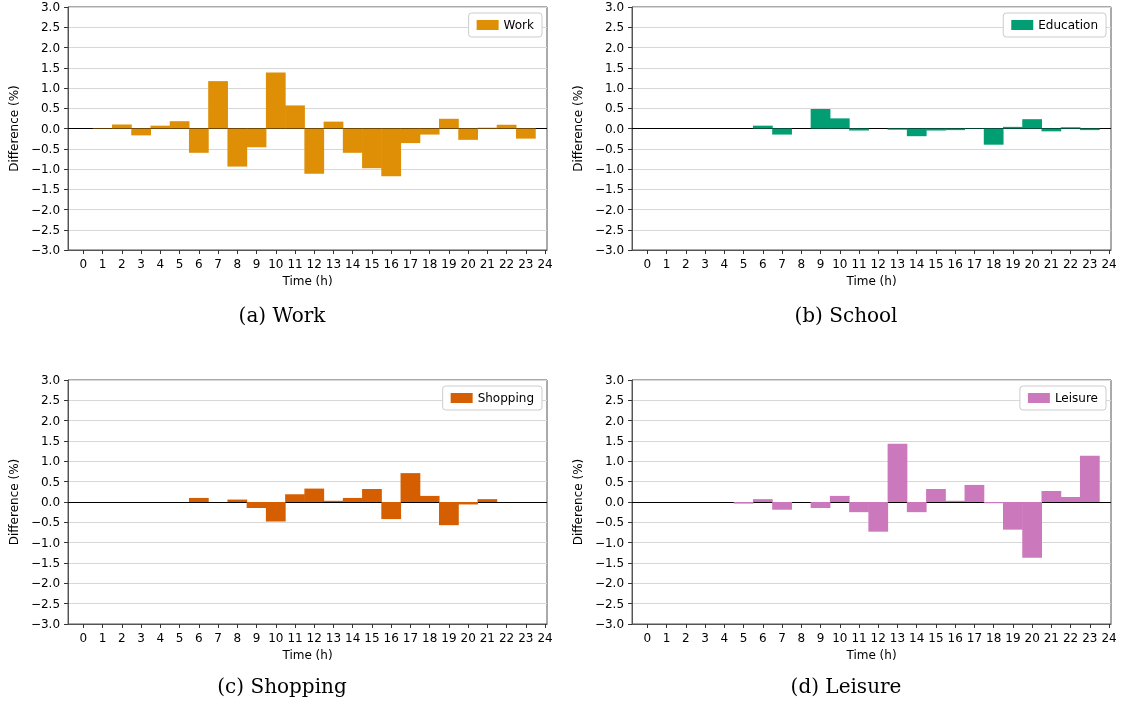 The height and width of the screenshot is (711, 1128). What do you see at coordinates (994, 264) in the screenshot?
I see `x-tick-label: 18` at bounding box center [994, 264].